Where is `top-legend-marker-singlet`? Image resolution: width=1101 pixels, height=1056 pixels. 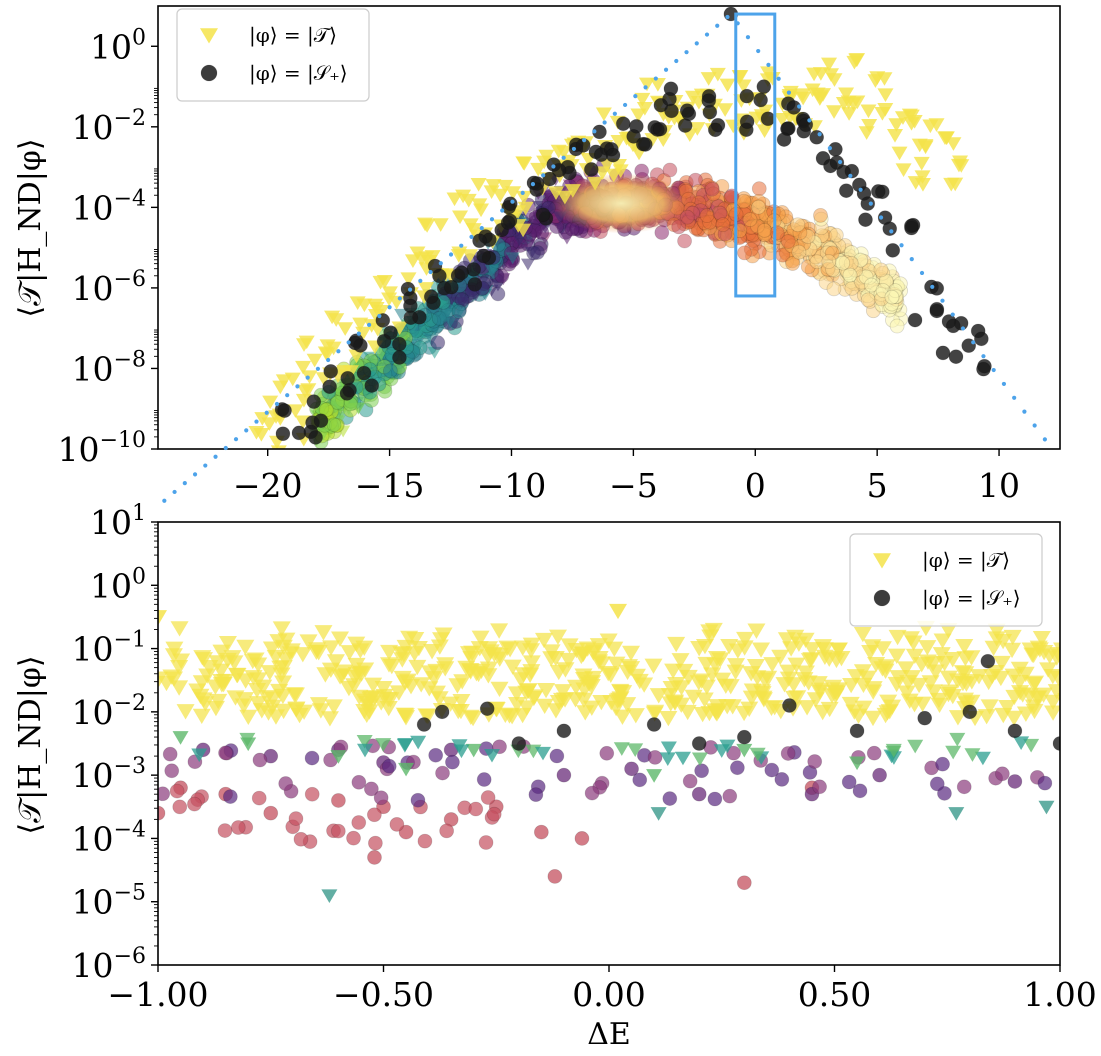
top-legend-marker-singlet is located at coordinates (209, 73).